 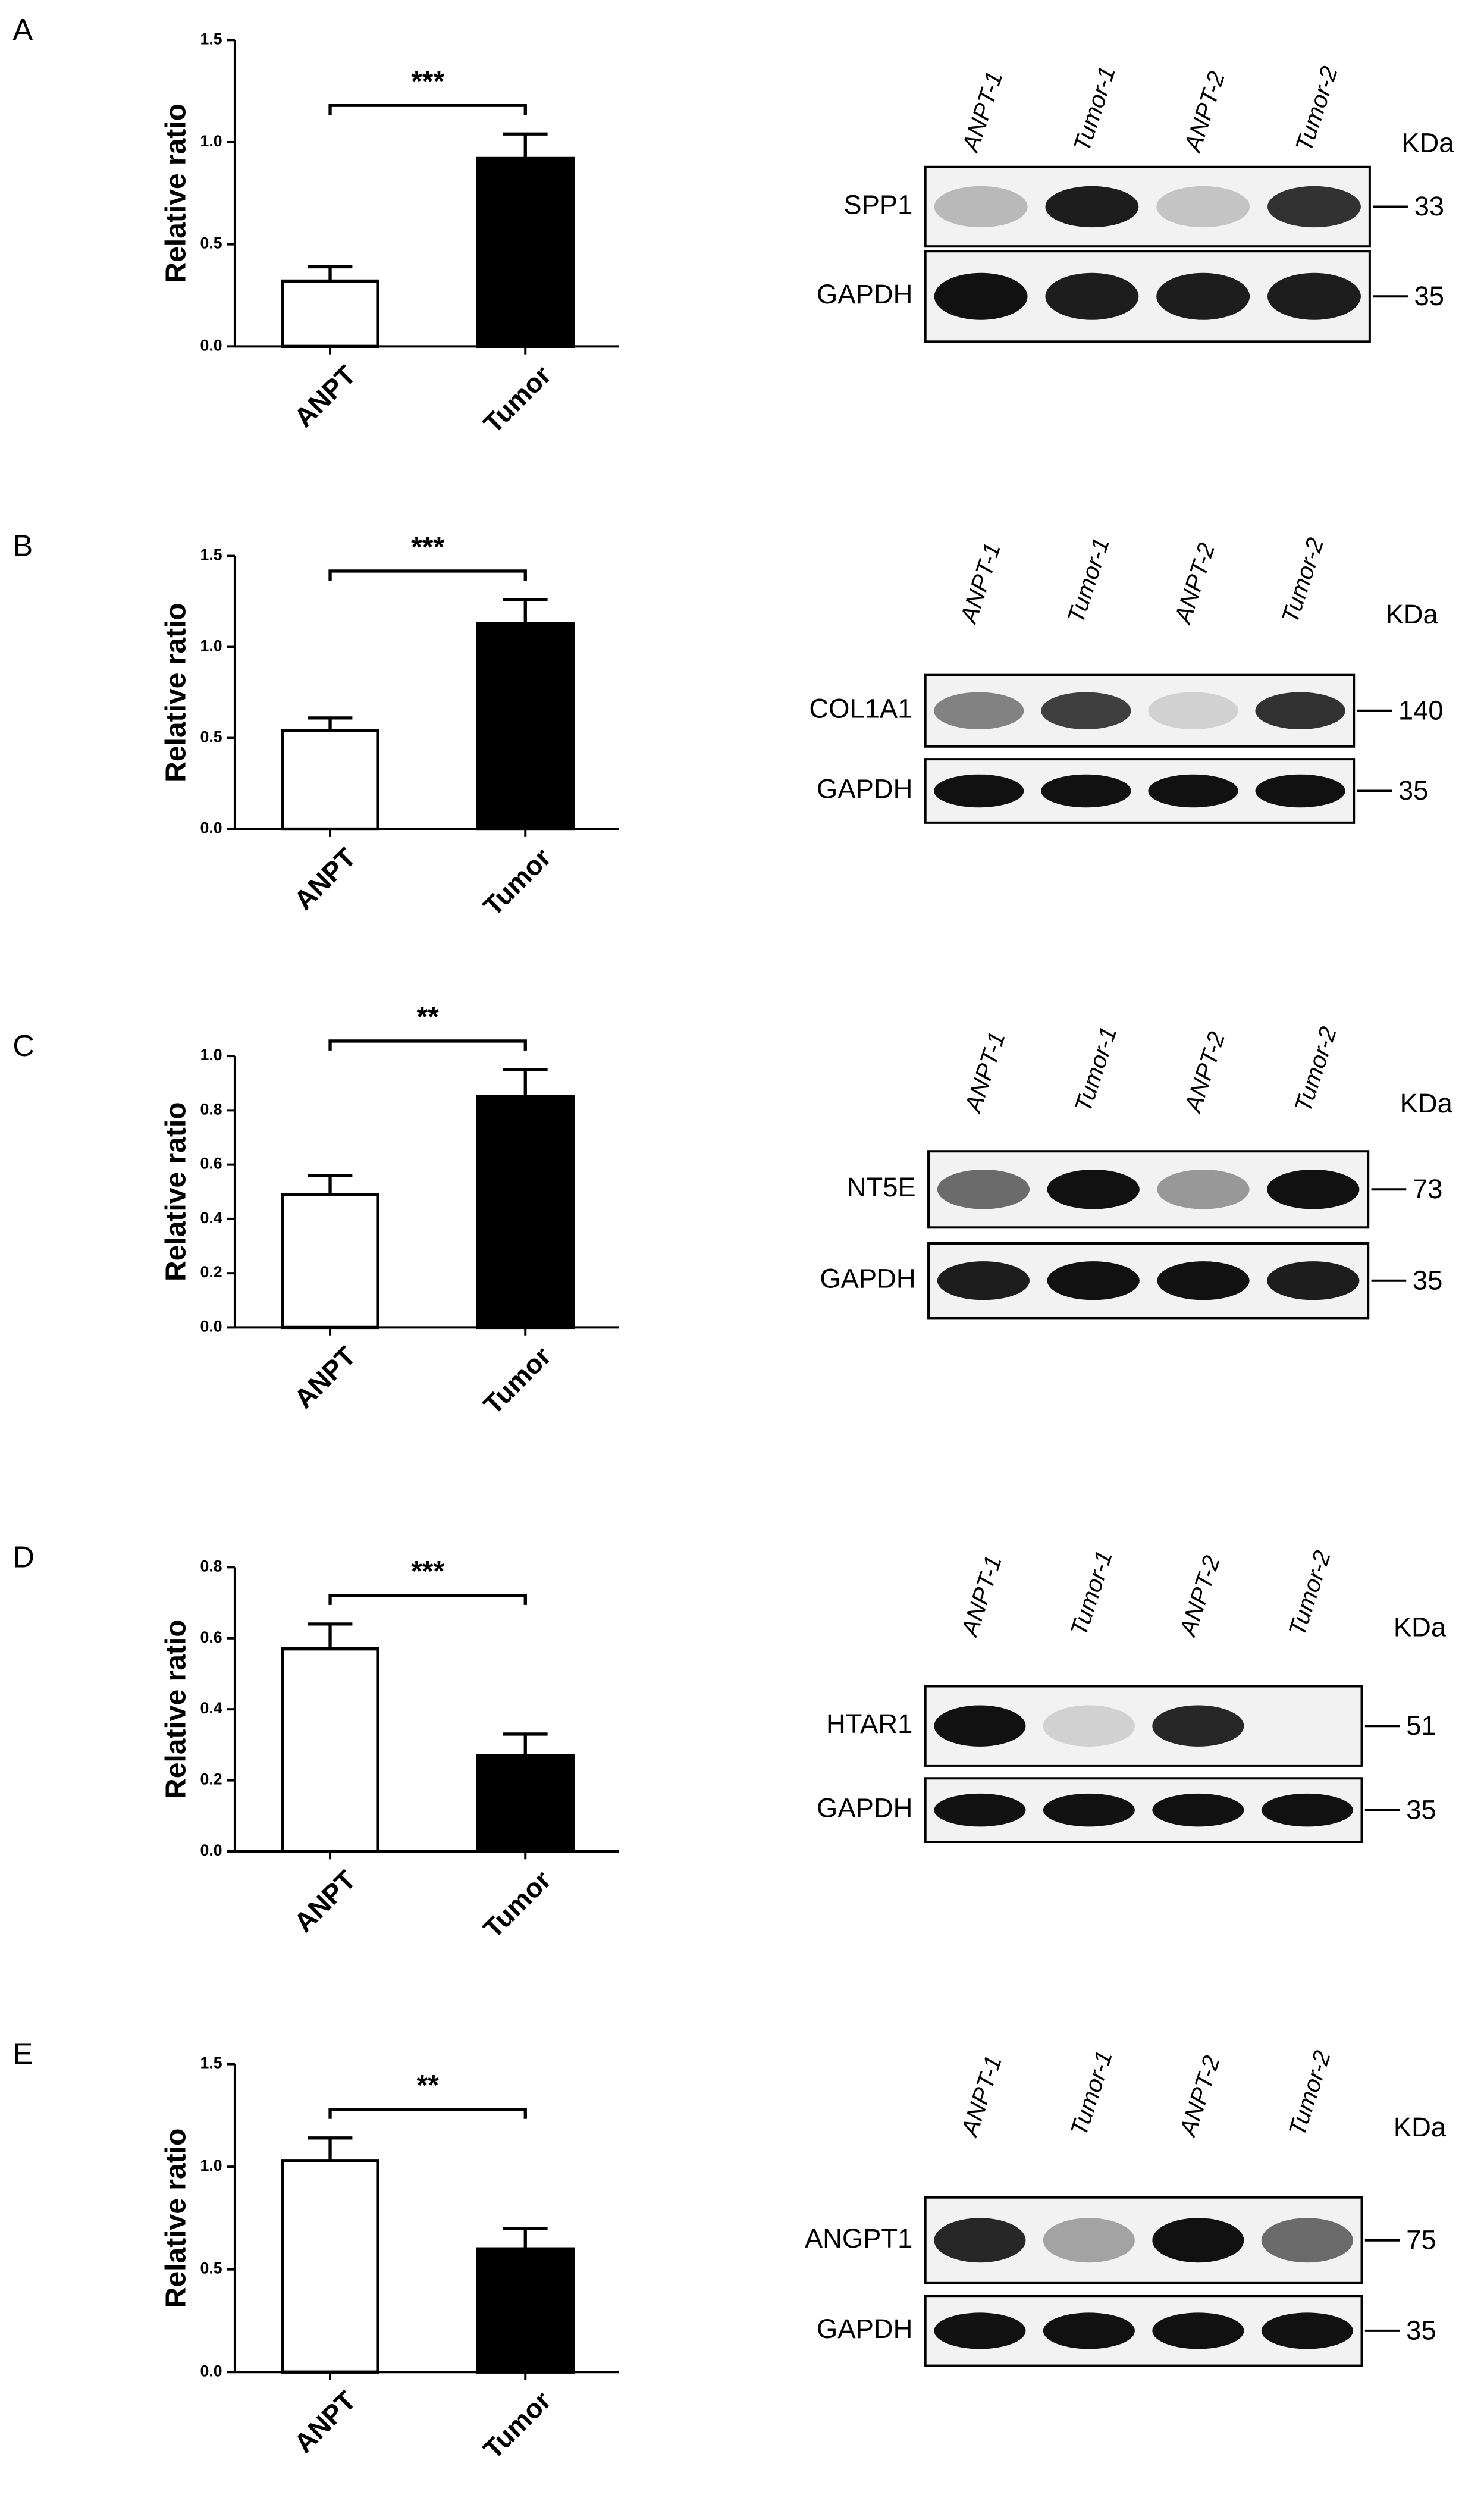 What do you see at coordinates (427, 547) in the screenshot?
I see `significance-label: ***` at bounding box center [427, 547].